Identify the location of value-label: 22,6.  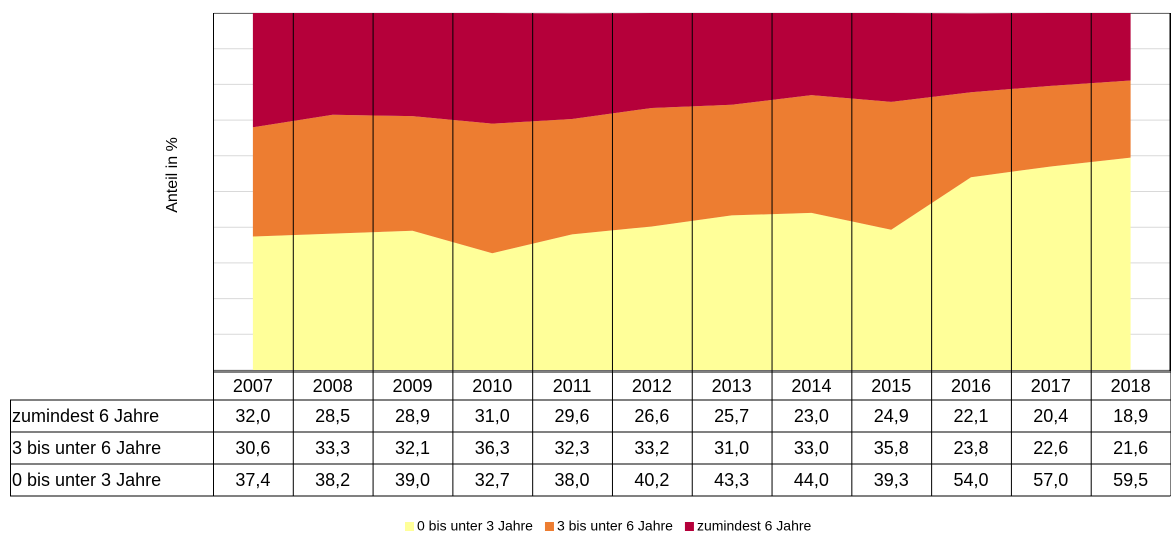
(1050, 448).